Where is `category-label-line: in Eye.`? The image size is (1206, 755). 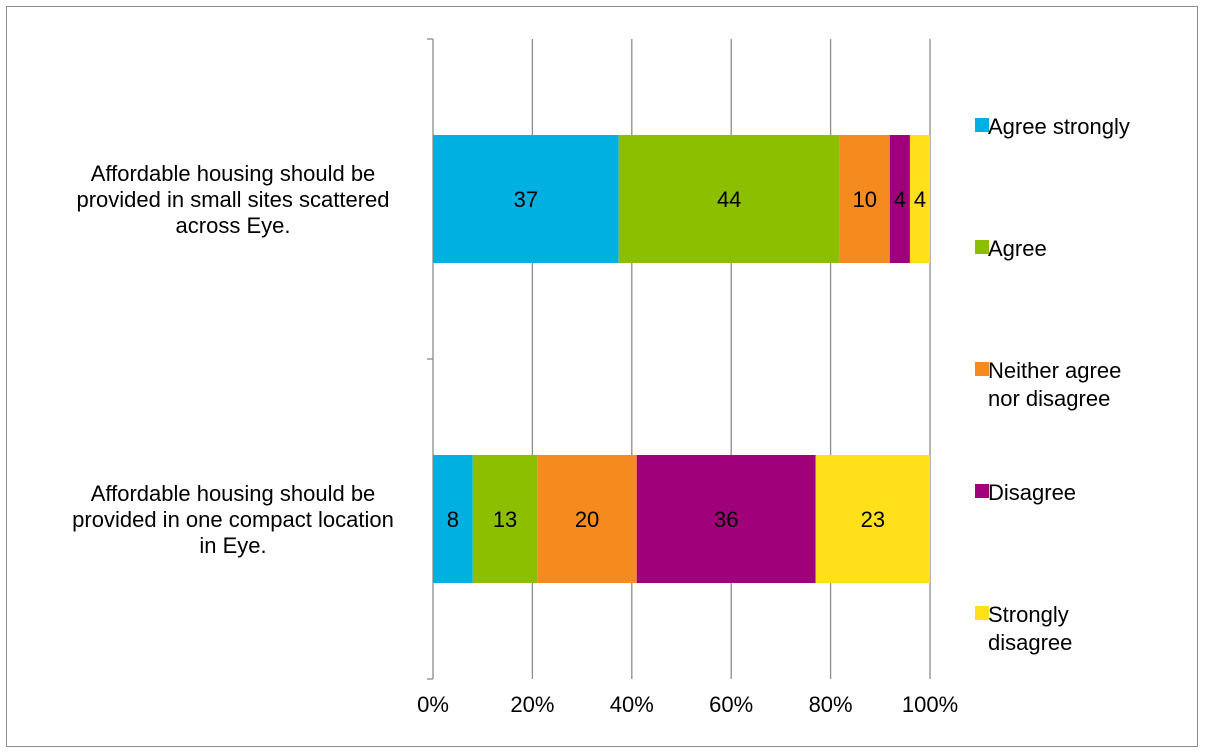
category-label-line: in Eye. is located at coordinates (232, 545).